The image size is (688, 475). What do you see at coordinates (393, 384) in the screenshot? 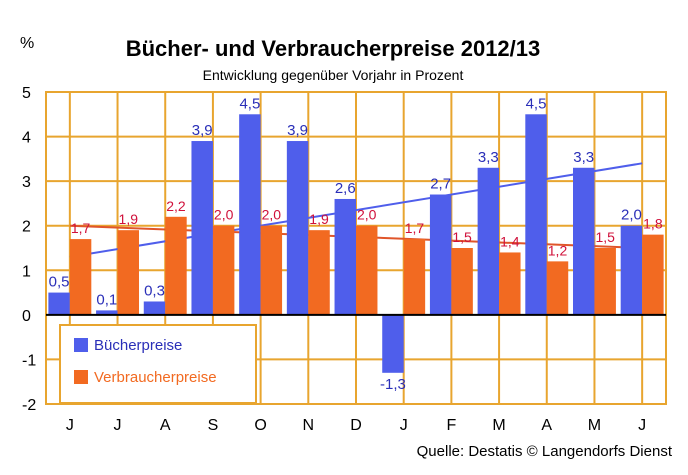
I see `data-label-buecherpreise: -1,3` at bounding box center [393, 384].